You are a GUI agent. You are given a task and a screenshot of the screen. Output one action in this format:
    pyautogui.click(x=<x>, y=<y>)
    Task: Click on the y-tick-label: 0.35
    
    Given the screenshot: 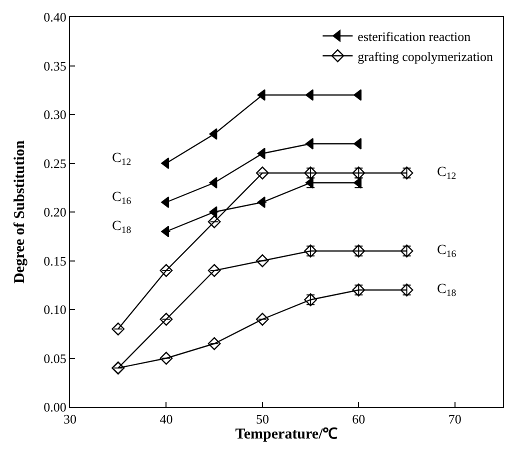 What is the action you would take?
    pyautogui.click(x=55, y=66)
    